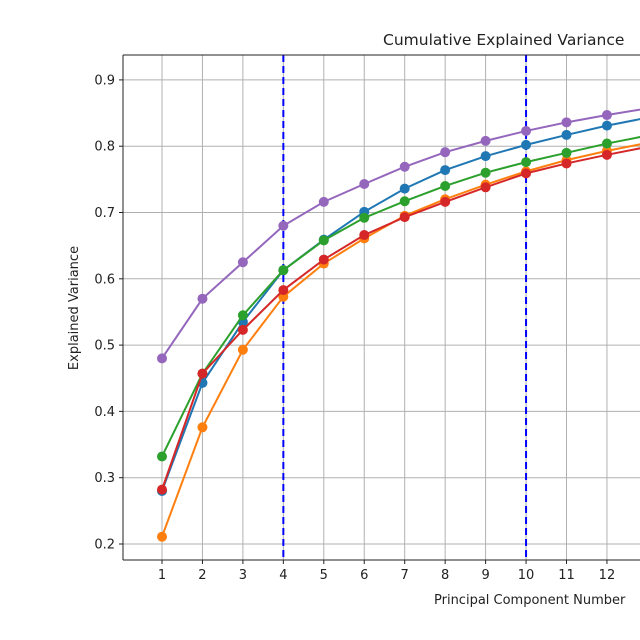 The image size is (640, 640). What do you see at coordinates (324, 575) in the screenshot?
I see `x-tick-label: 5` at bounding box center [324, 575].